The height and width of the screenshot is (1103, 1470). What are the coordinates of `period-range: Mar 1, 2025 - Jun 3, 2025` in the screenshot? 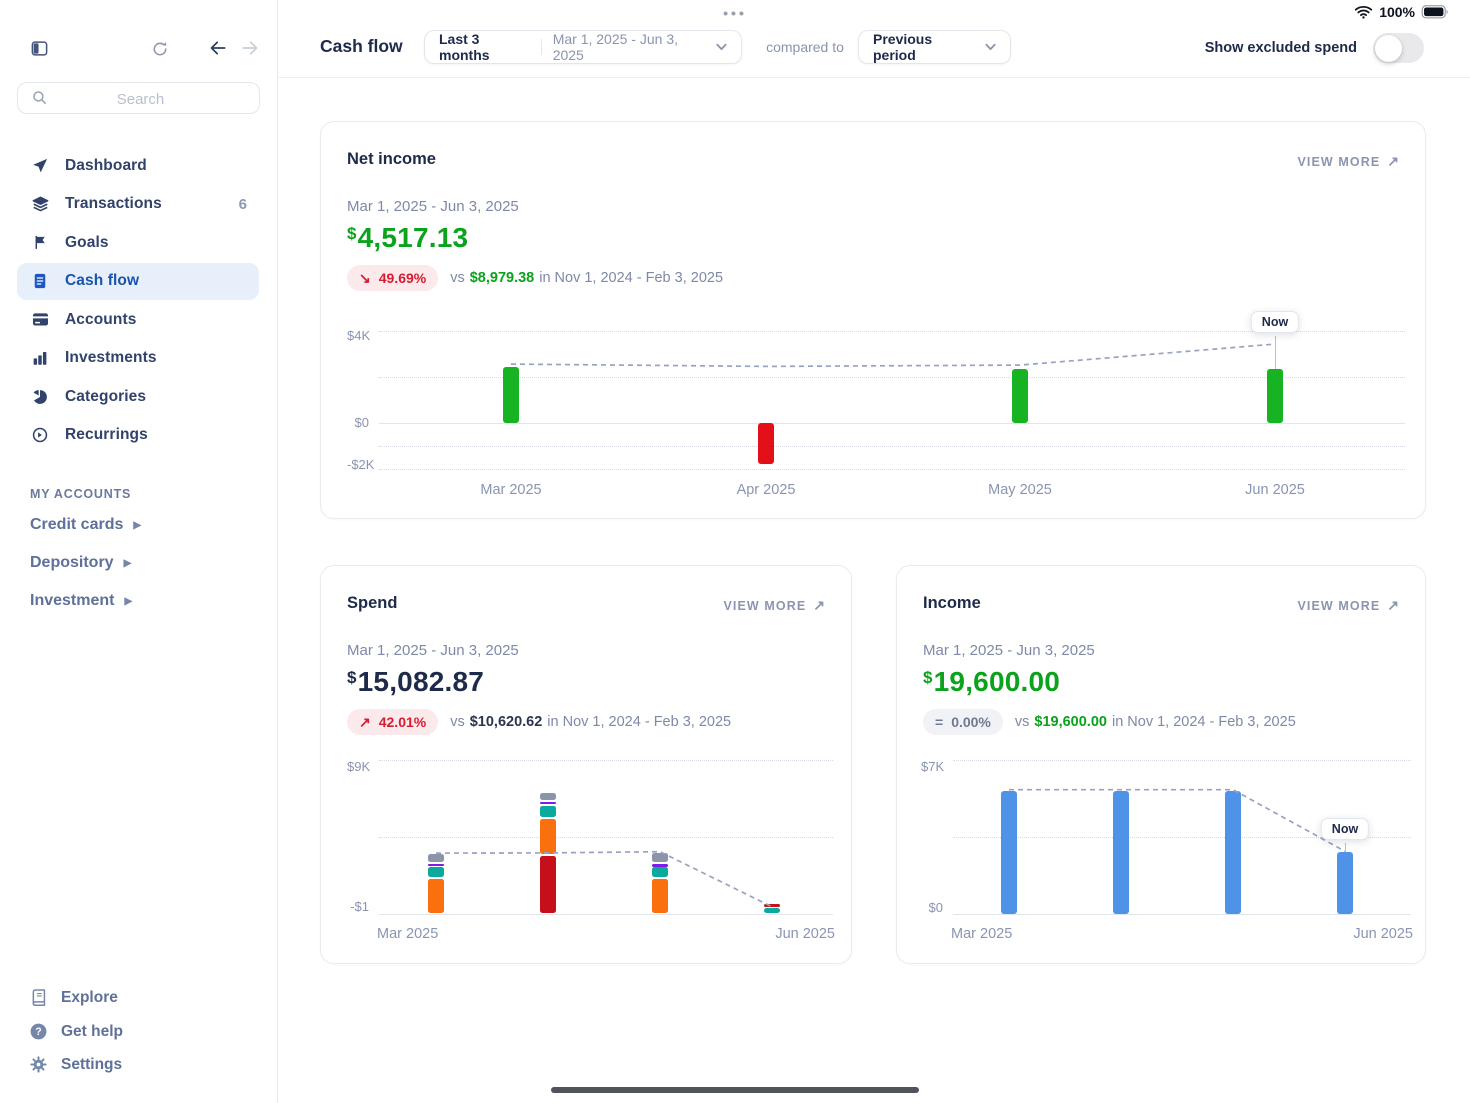 It's located at (615, 47).